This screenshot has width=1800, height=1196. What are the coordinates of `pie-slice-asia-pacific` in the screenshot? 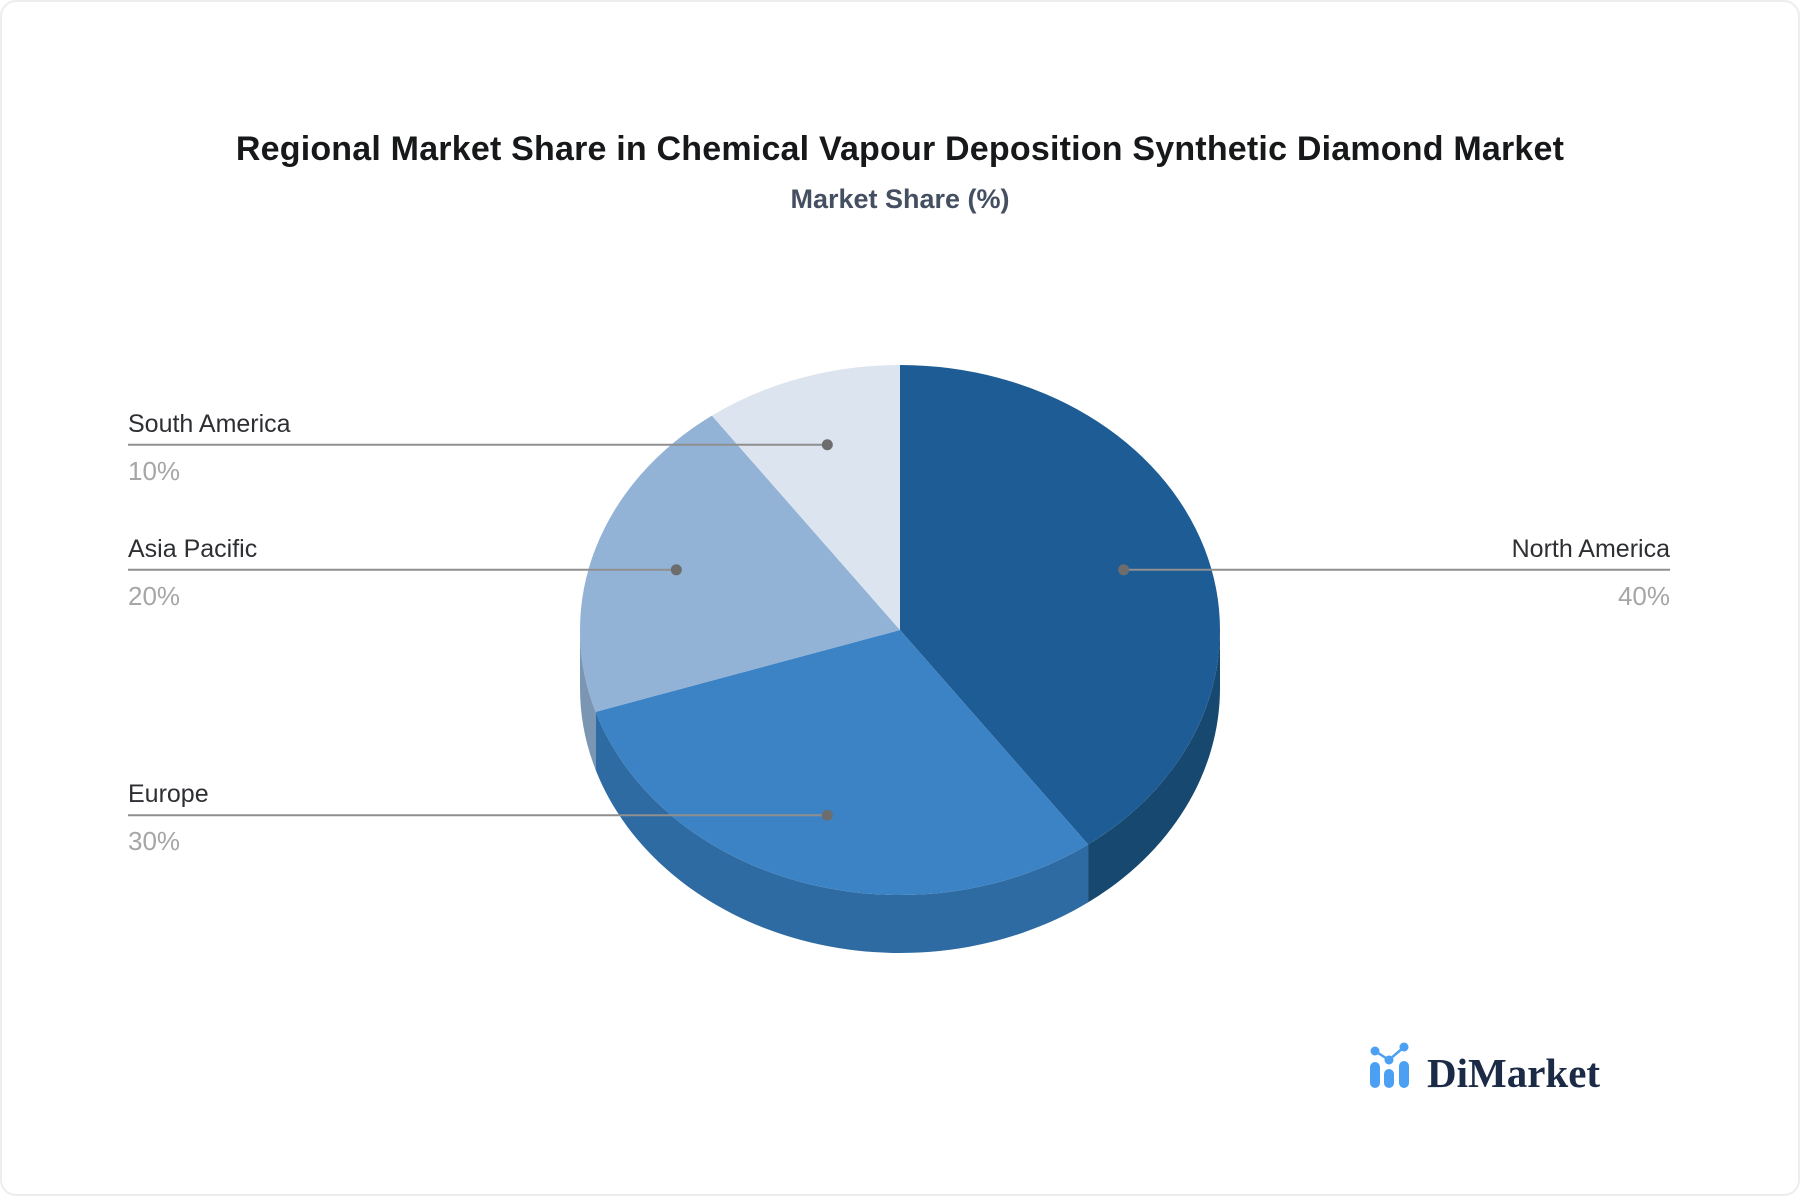 It's located at (739, 563).